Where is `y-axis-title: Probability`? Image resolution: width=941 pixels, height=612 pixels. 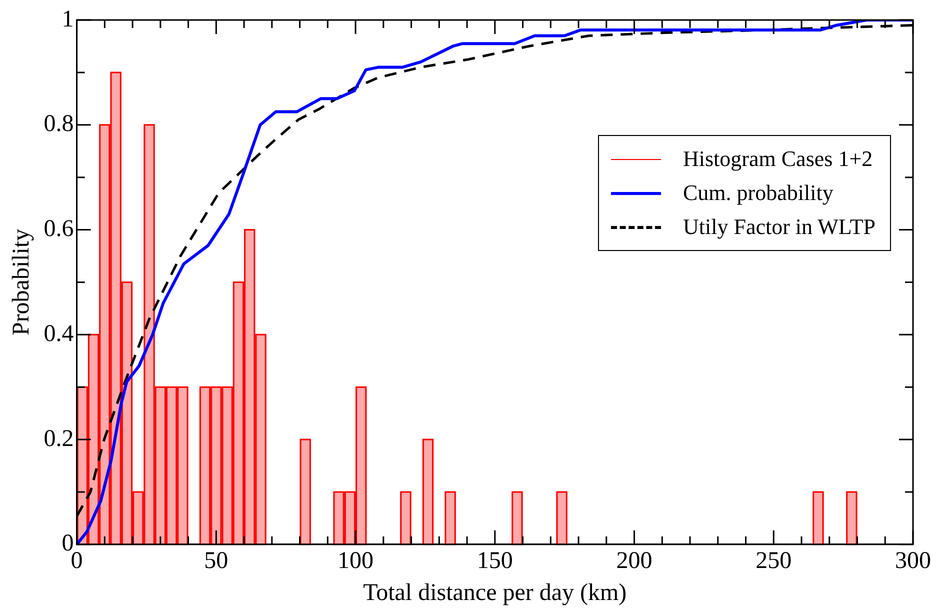
y-axis-title: Probability is located at coordinates (21, 282).